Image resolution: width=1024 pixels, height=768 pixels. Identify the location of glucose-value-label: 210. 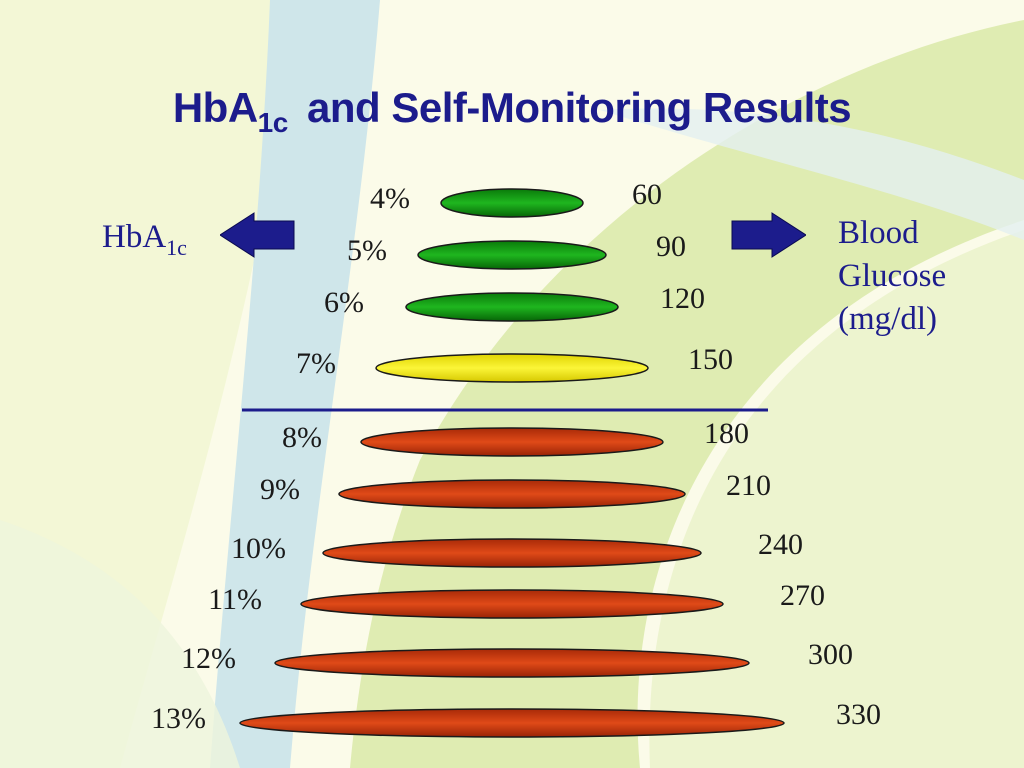
(748, 485).